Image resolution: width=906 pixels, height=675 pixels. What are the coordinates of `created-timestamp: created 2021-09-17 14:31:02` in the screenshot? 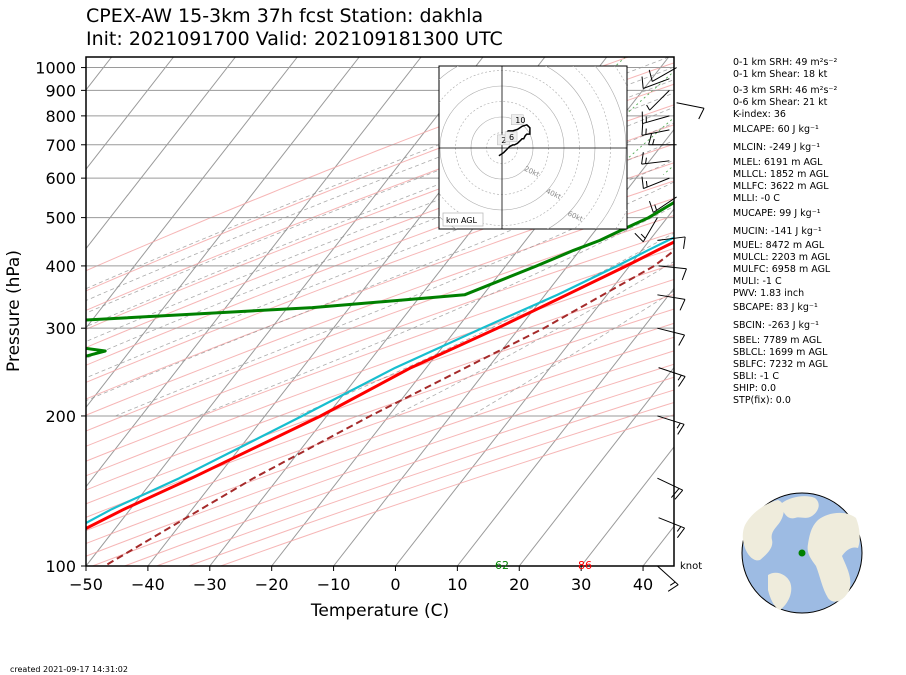 It's located at (69, 669).